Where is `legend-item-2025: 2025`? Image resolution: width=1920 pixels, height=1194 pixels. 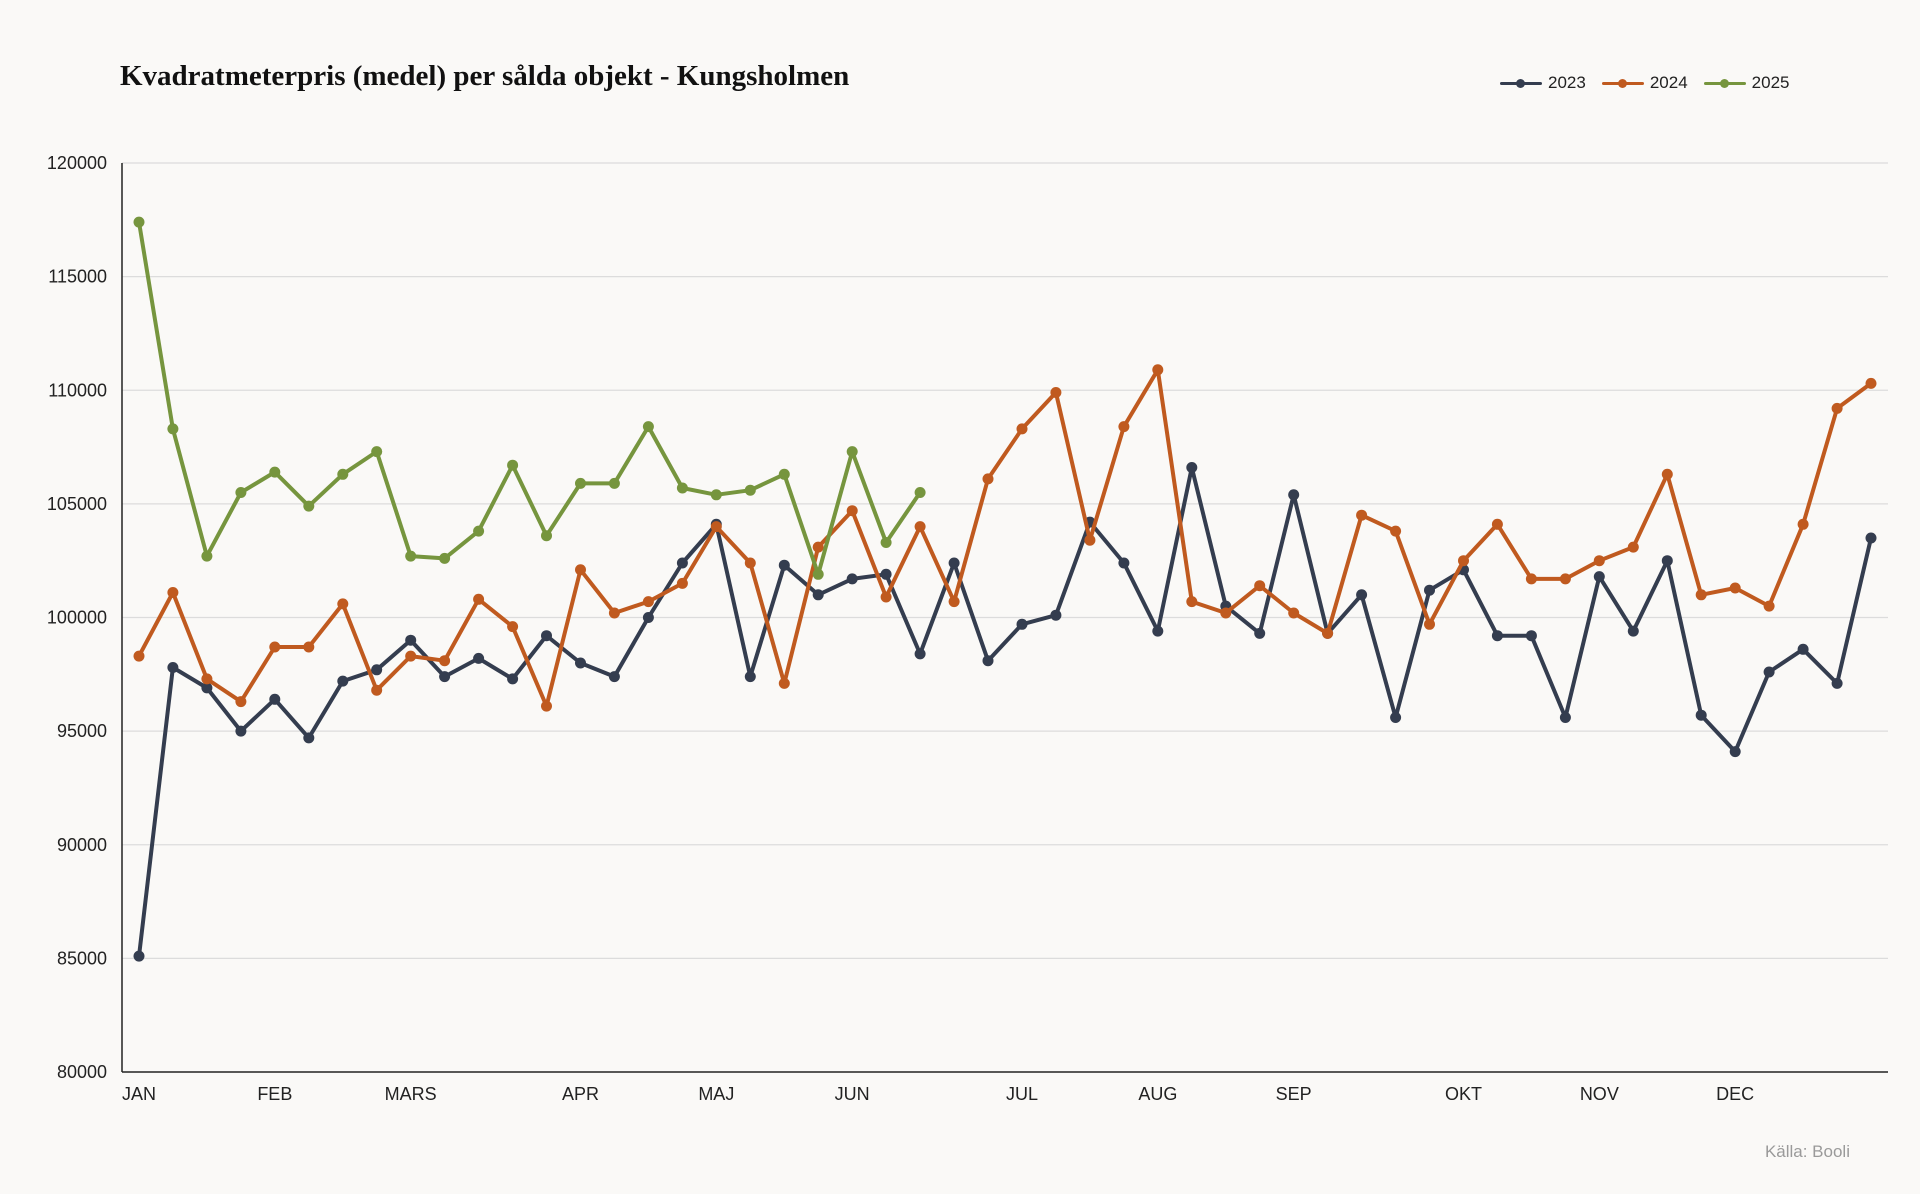
legend-item-2025: 2025 is located at coordinates (1746, 83).